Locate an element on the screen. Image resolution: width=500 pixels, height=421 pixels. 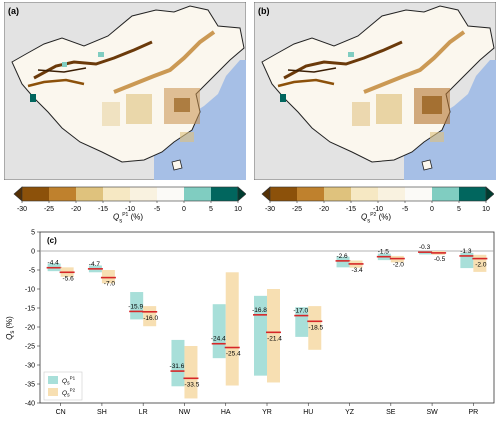
value-label-p1: -16.8 is located at coordinates (259, 310).